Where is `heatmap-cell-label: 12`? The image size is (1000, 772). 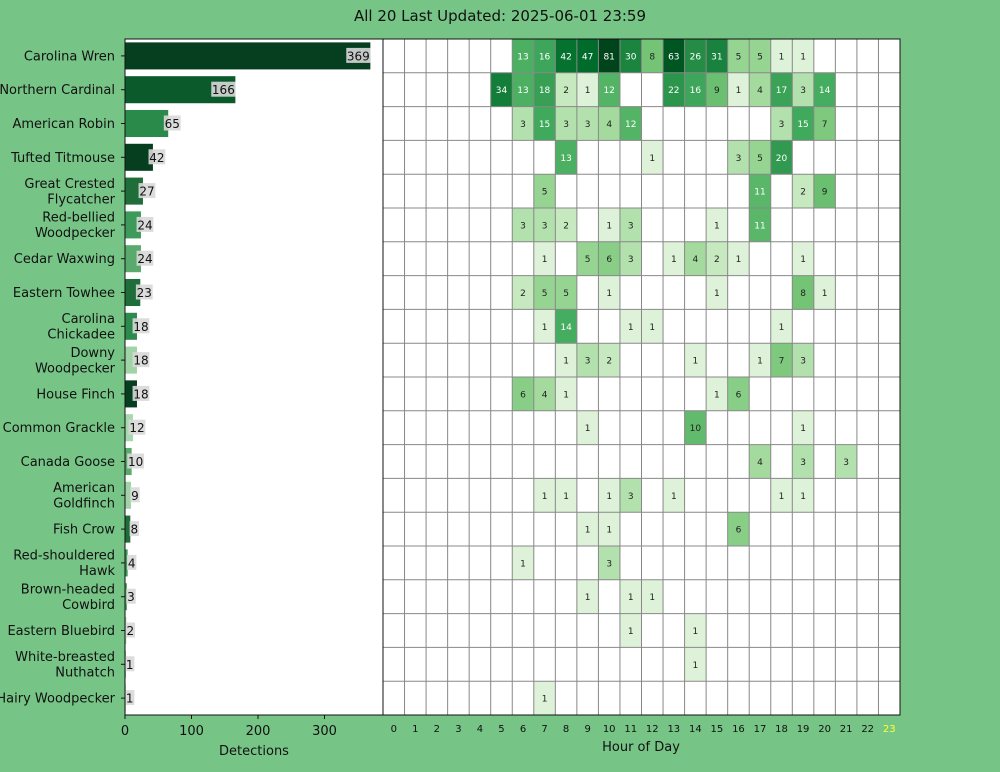 heatmap-cell-label: 12 is located at coordinates (630, 125).